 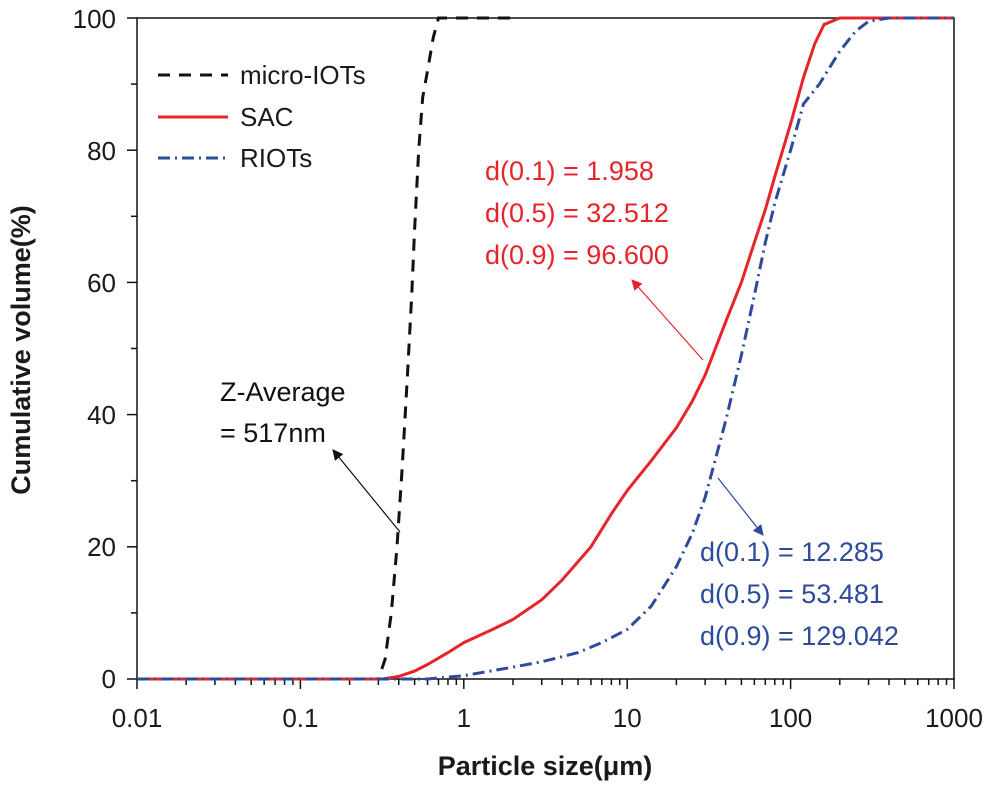 I want to click on x-tick-label: 10, so click(x=627, y=718).